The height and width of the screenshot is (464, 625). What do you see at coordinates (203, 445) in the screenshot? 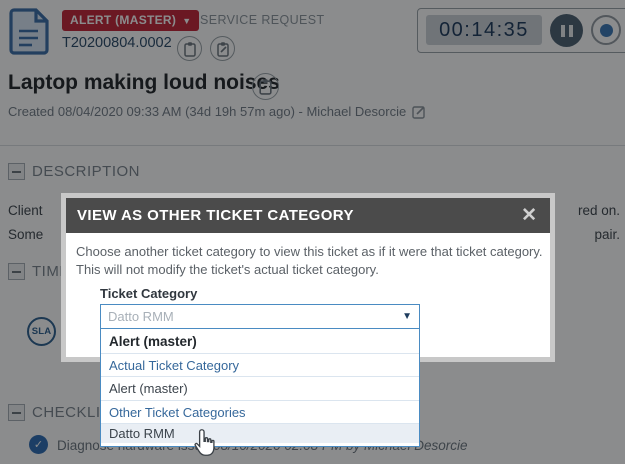
I see `hand-cursor-icon` at bounding box center [203, 445].